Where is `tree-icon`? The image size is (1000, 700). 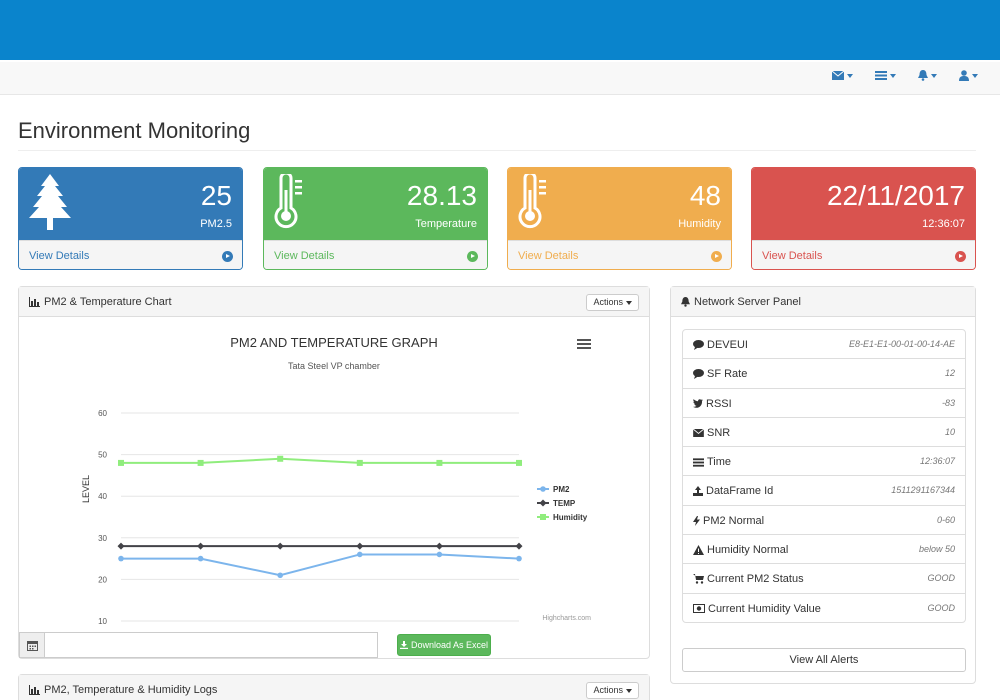
tree-icon is located at coordinates (50, 202).